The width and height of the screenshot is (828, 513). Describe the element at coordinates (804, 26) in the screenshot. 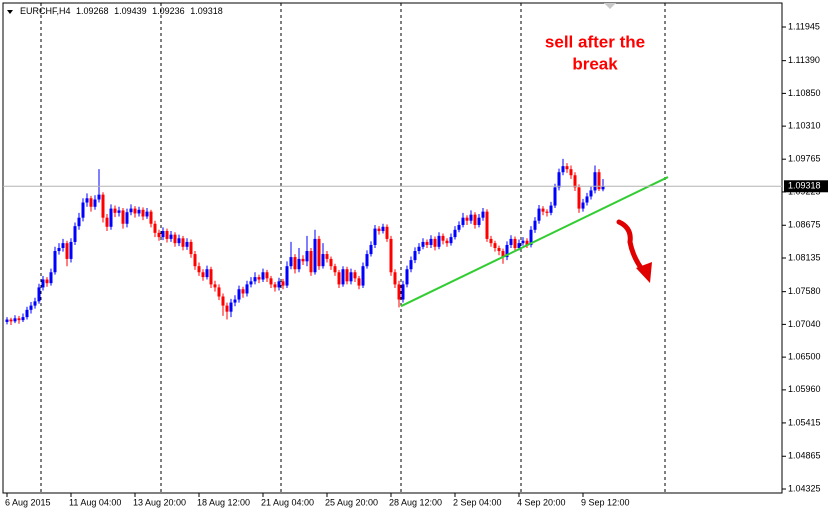

I see `y-tick-label: 1.11945` at that location.